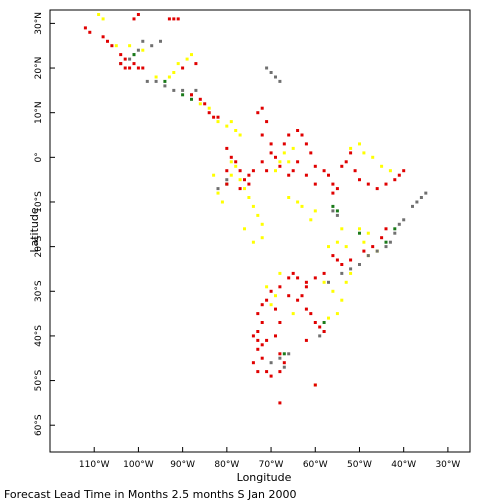 This screenshot has height=504, width=478. Describe the element at coordinates (359, 465) in the screenshot. I see `lon-tick-label: 50°W` at that location.